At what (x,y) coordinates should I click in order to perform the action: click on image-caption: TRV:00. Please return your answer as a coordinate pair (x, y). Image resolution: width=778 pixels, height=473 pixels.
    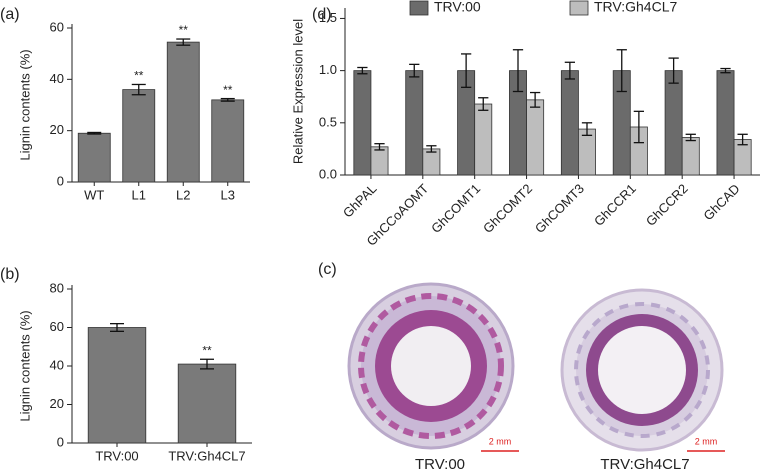
    Looking at the image, I should click on (440, 464).